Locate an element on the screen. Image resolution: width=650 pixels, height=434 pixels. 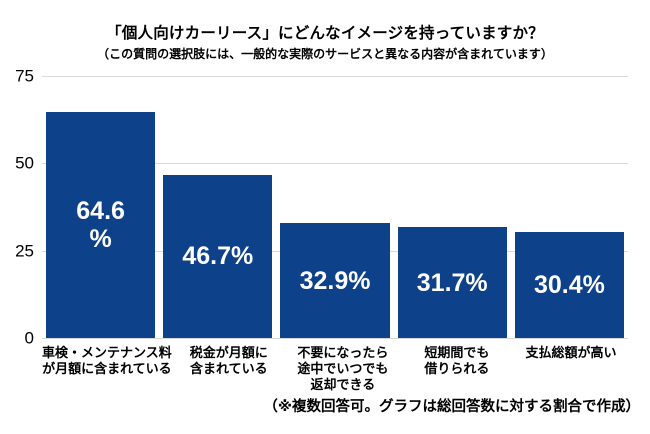
bar: 64.6% is located at coordinates (101, 225).